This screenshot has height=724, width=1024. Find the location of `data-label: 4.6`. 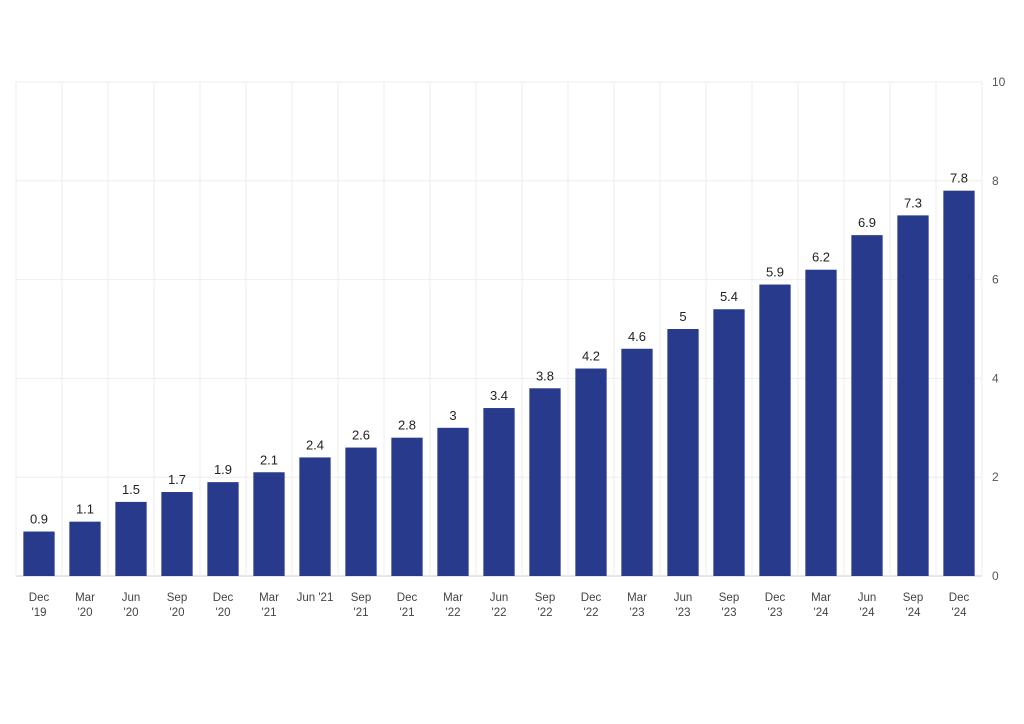

data-label: 4.6 is located at coordinates (637, 336).